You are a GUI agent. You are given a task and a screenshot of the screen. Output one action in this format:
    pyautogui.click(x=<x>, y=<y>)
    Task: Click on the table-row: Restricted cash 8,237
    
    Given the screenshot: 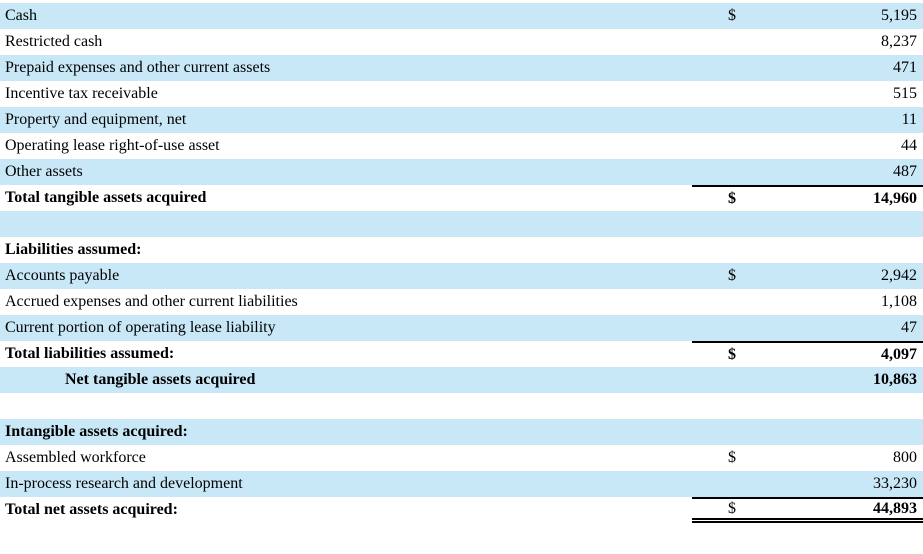 What is the action you would take?
    pyautogui.click(x=461, y=42)
    